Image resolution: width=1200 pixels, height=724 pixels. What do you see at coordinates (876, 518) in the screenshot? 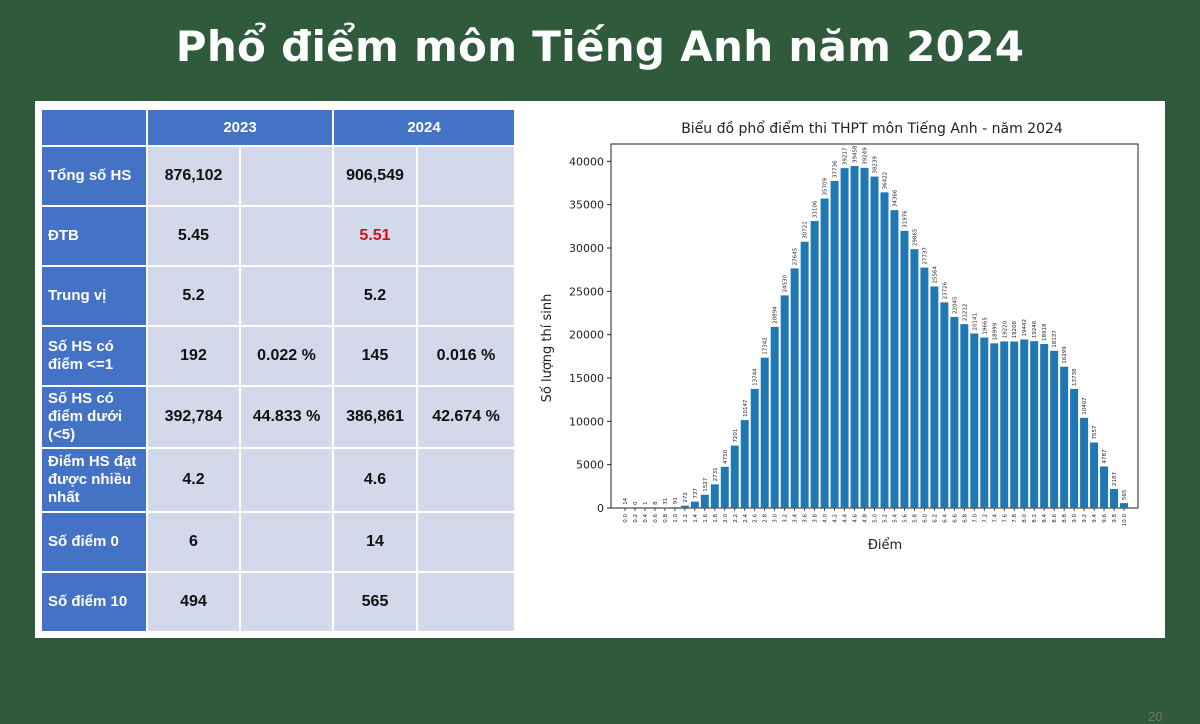
I see `x-tick-label: 5.0` at bounding box center [876, 518].